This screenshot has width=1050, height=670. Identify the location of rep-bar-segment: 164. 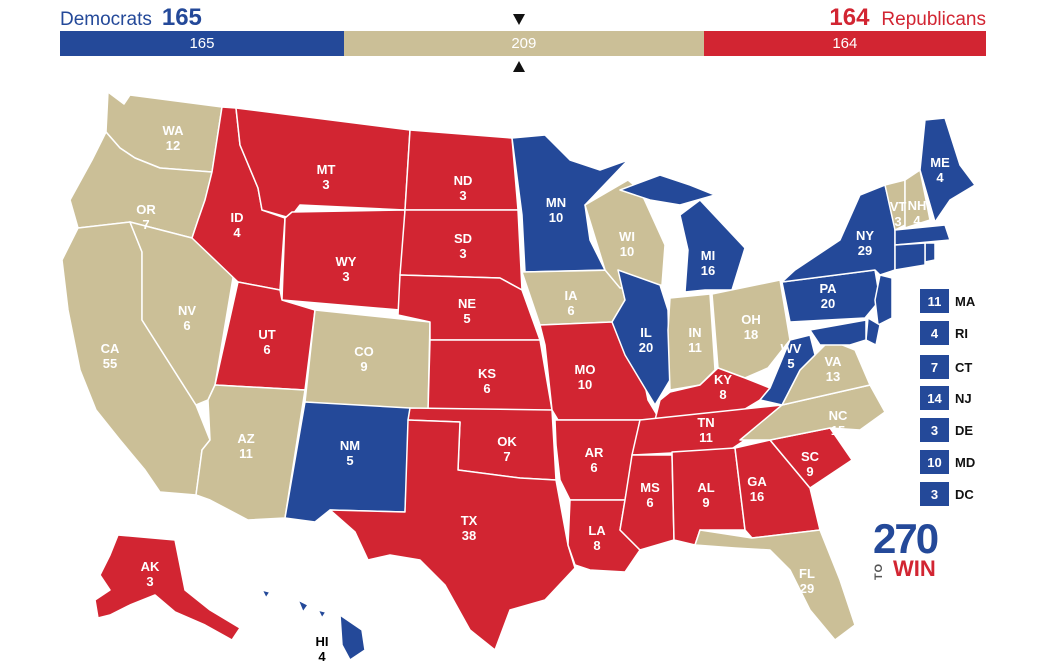
(844, 43).